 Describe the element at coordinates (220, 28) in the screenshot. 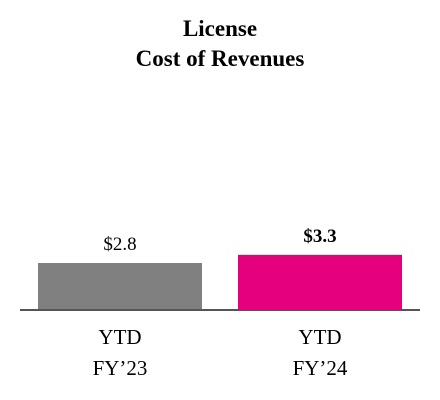

I see `chart-title-line-1: License` at that location.